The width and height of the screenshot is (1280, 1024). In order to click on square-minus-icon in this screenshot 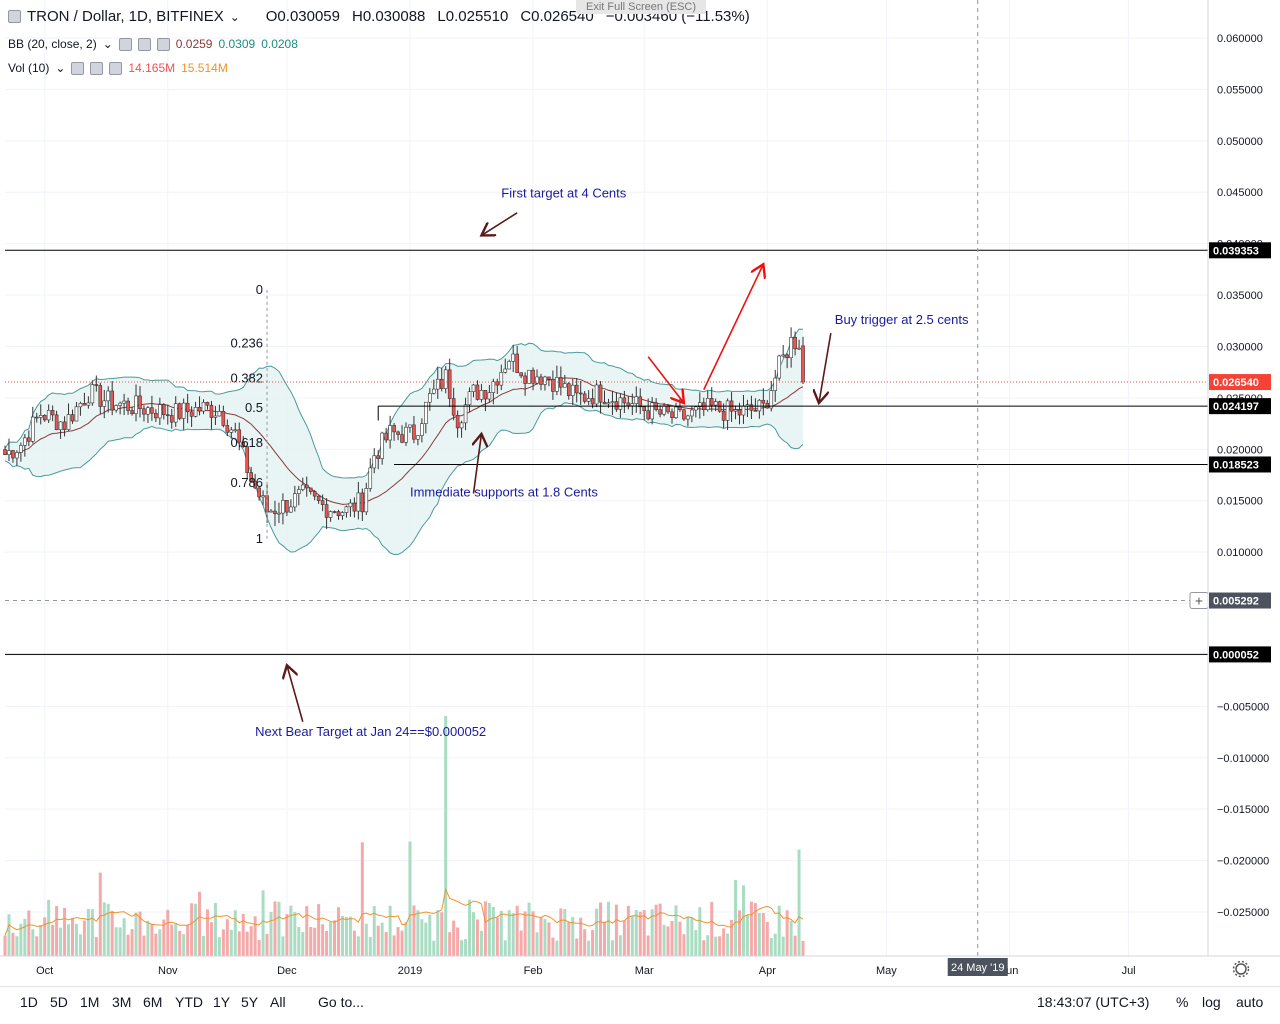, I will do `click(14, 16)`.